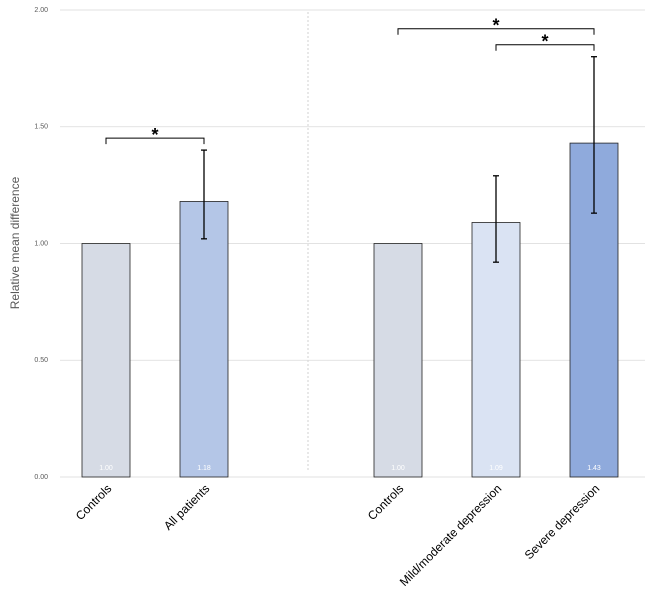  Describe the element at coordinates (451, 535) in the screenshot. I see `x-tick-label: Mild/moderate depression` at that location.